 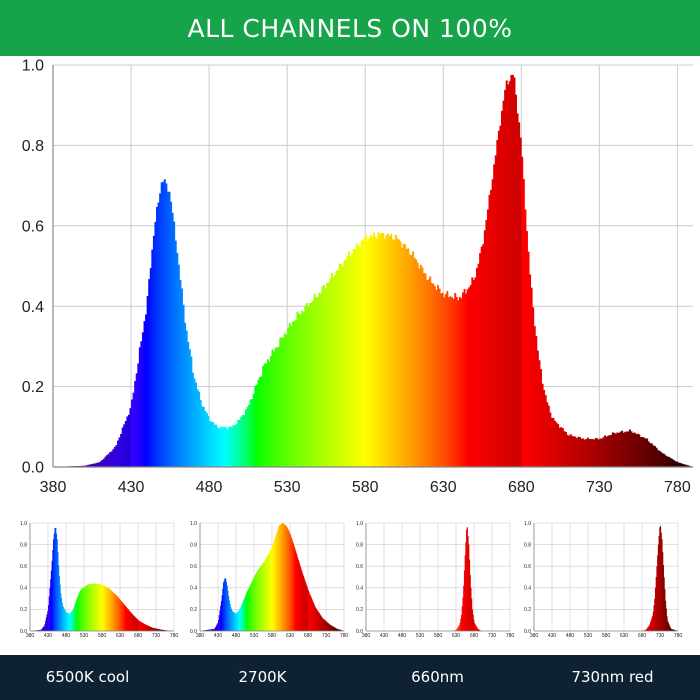 I want to click on mini1-x-tick-label-6: 680, so click(x=138, y=635).